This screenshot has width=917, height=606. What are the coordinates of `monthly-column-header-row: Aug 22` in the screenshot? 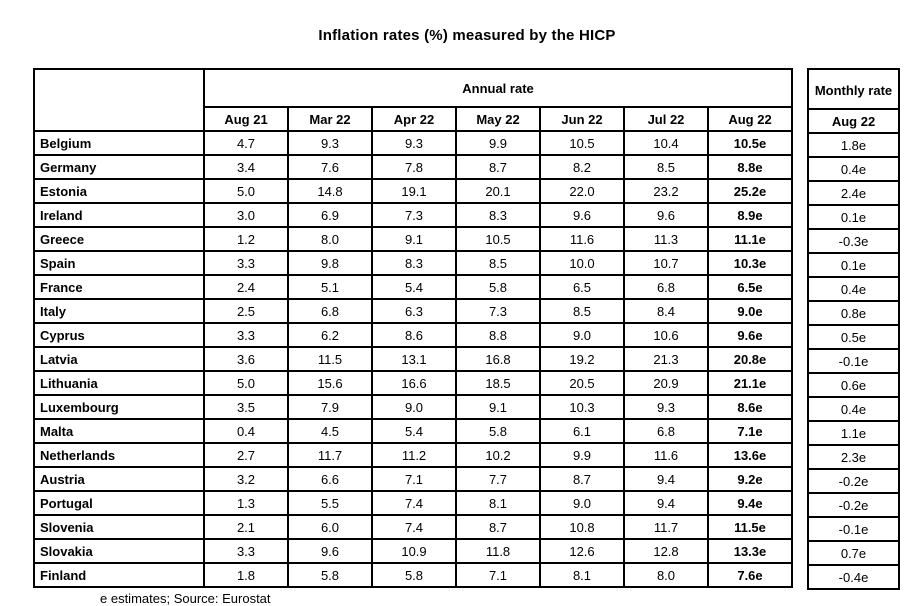 It's located at (853, 121).